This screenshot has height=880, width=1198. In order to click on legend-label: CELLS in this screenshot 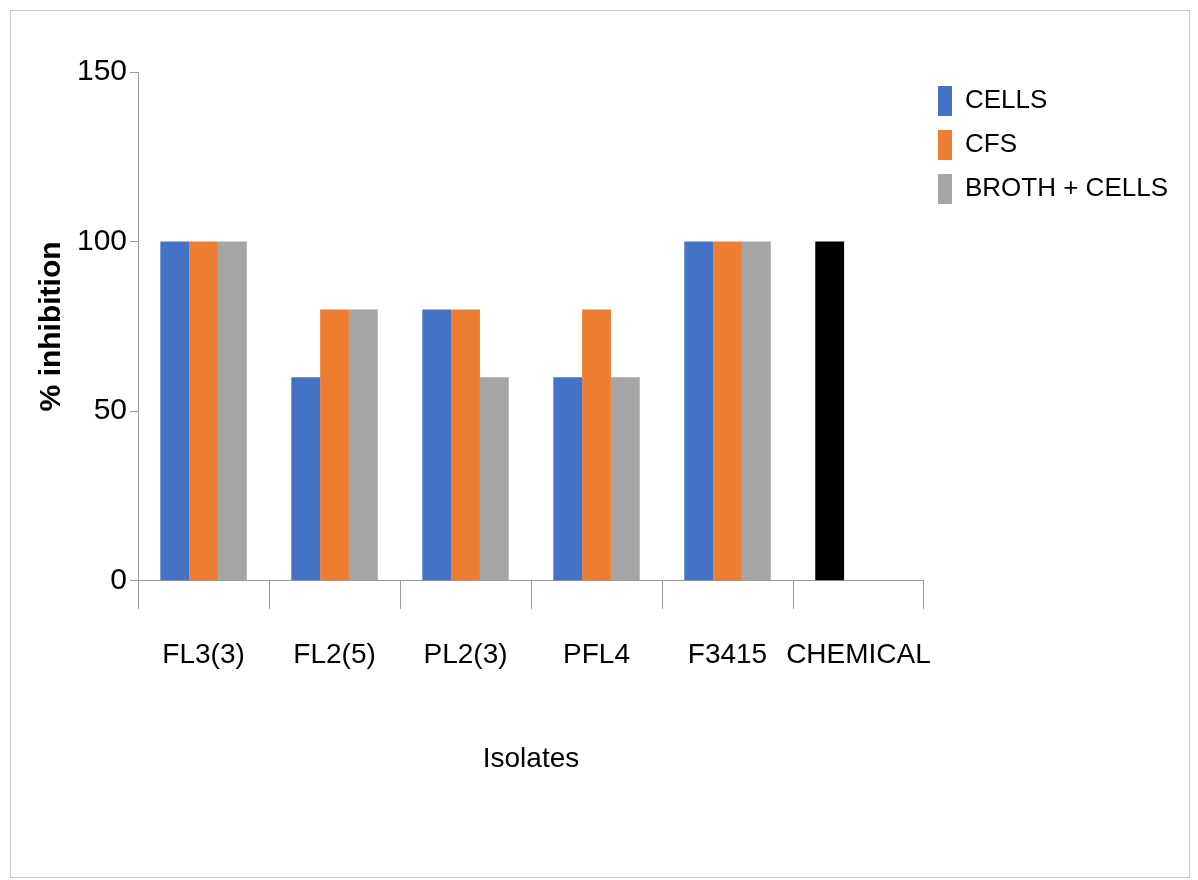, I will do `click(1006, 99)`.